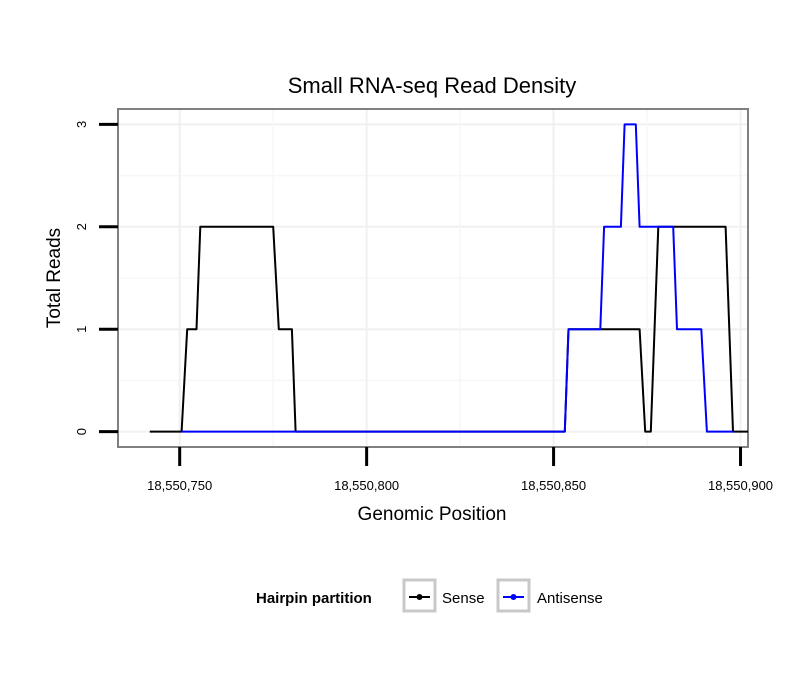 The height and width of the screenshot is (690, 810). What do you see at coordinates (81, 431) in the screenshot?
I see `y-tick-label: 0` at bounding box center [81, 431].